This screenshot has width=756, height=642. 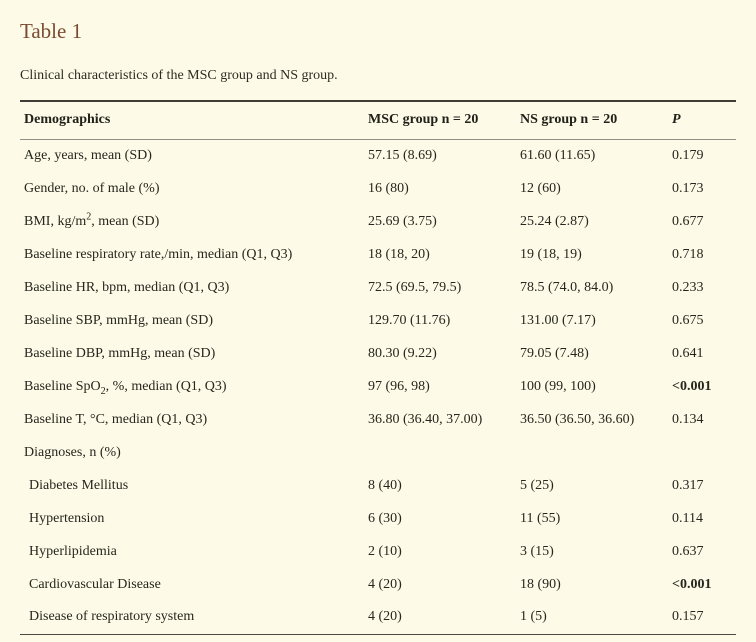 What do you see at coordinates (688, 287) in the screenshot?
I see `p-value-cell: 0.233` at bounding box center [688, 287].